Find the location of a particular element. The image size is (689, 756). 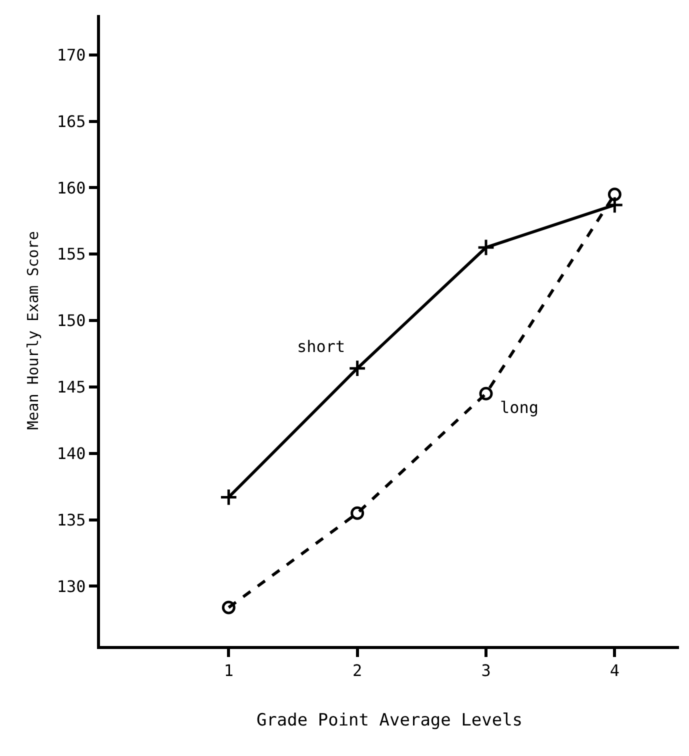

x-tick-label: 1 is located at coordinates (229, 670).